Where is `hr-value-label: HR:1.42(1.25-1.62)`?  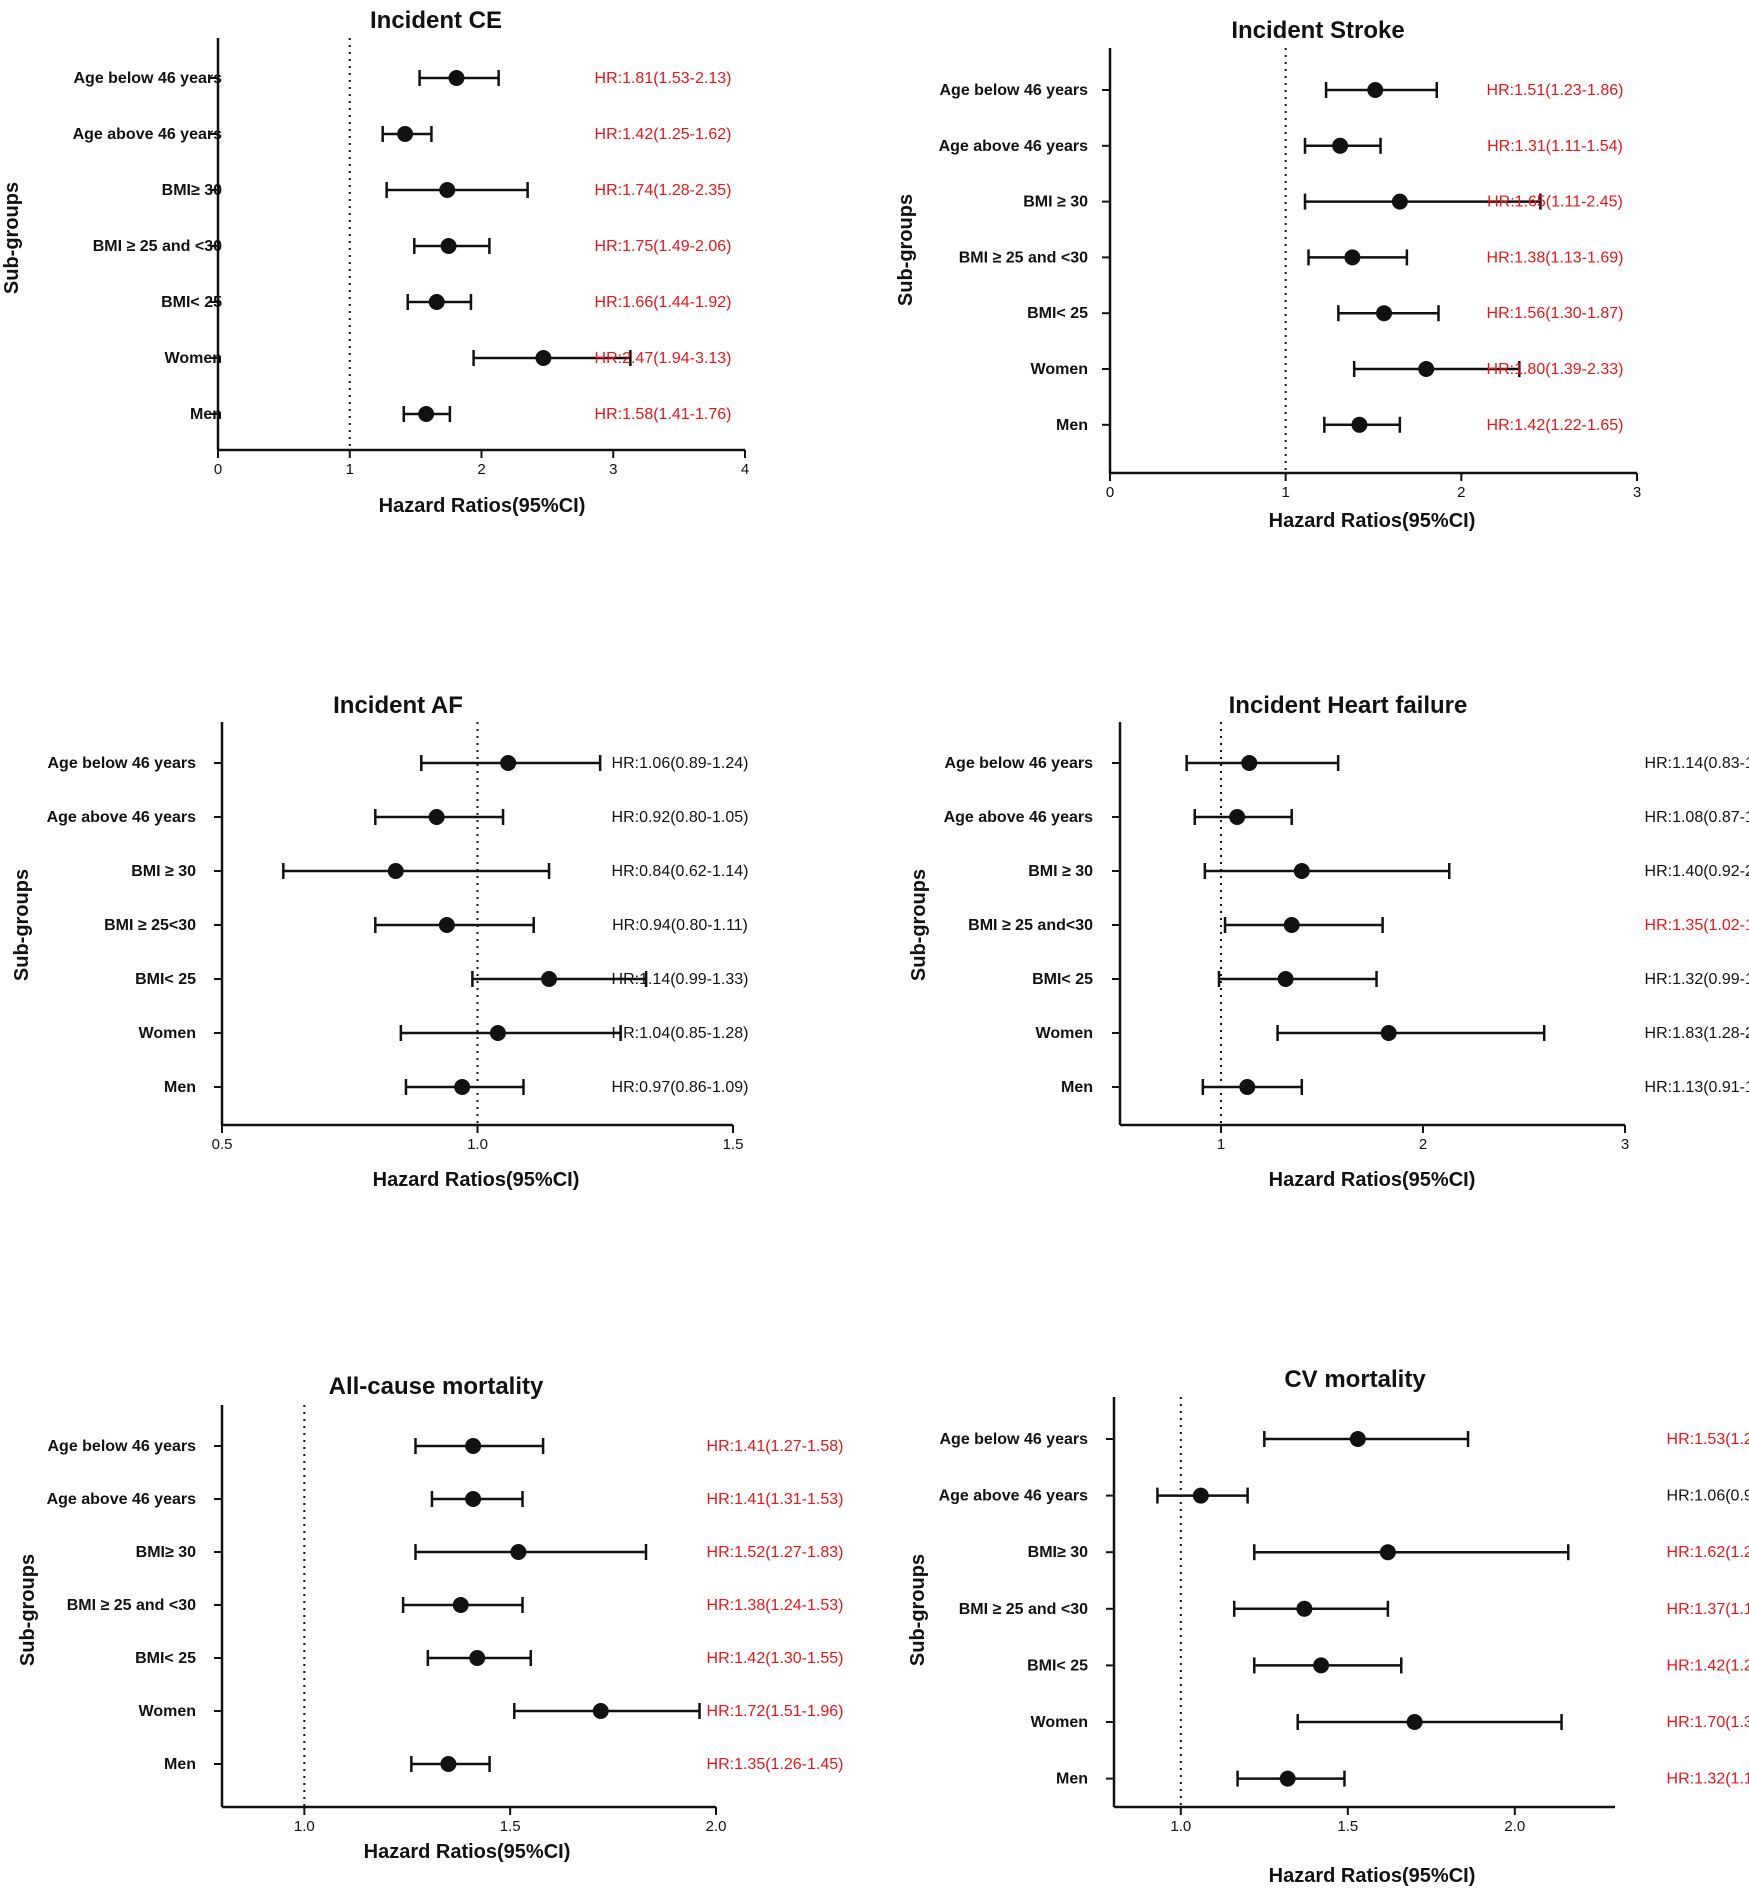
hr-value-label: HR:1.42(1.25-1.62) is located at coordinates (663, 134).